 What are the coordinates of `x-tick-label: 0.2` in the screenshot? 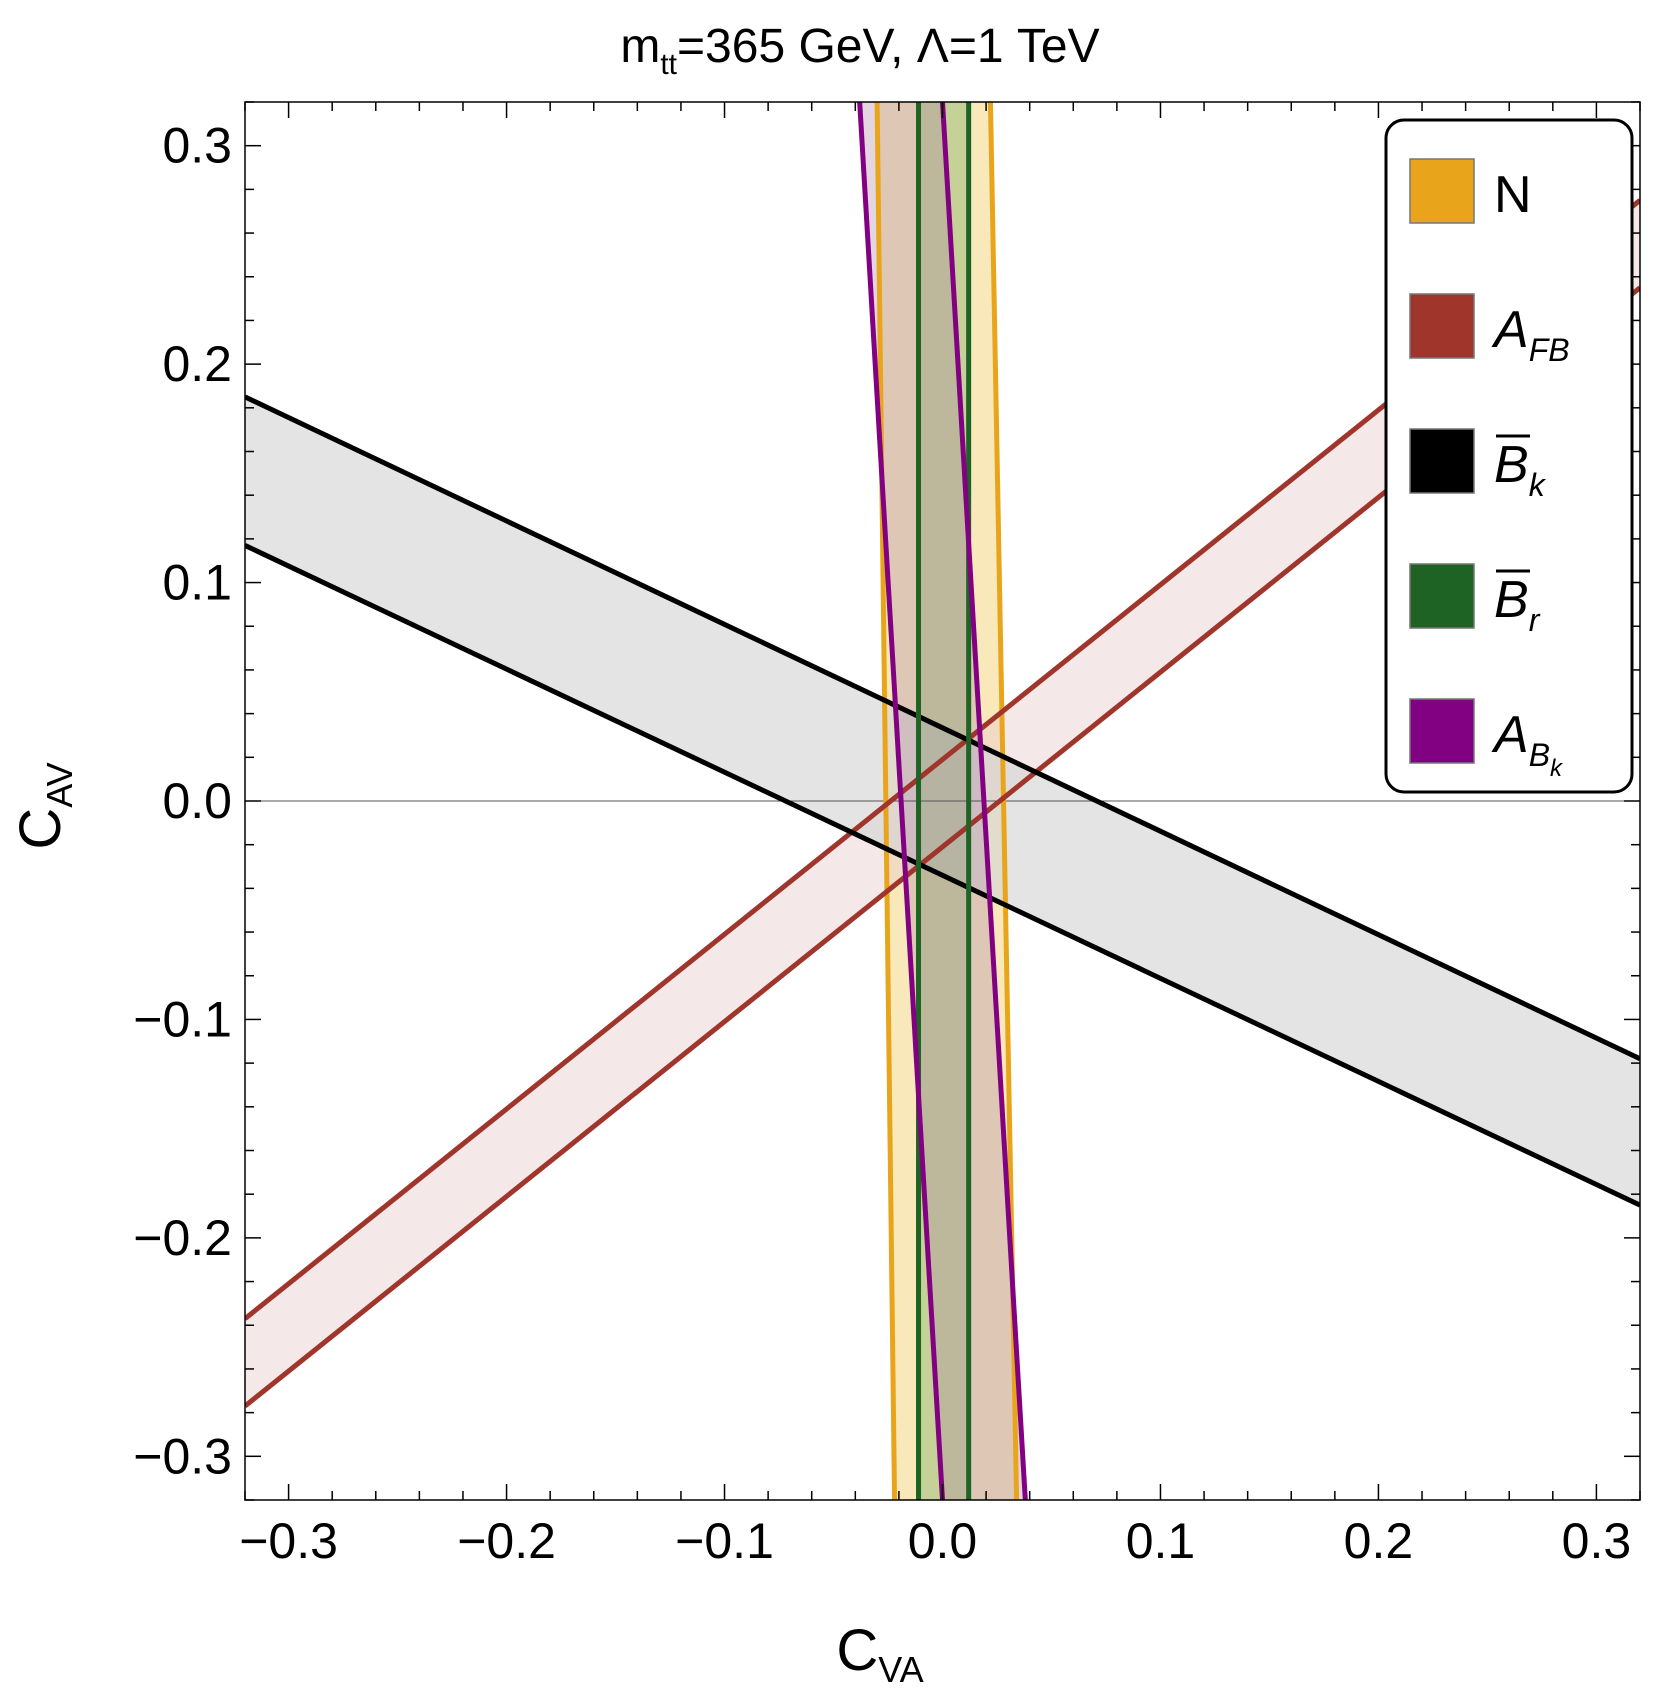 It's located at (1379, 1541).